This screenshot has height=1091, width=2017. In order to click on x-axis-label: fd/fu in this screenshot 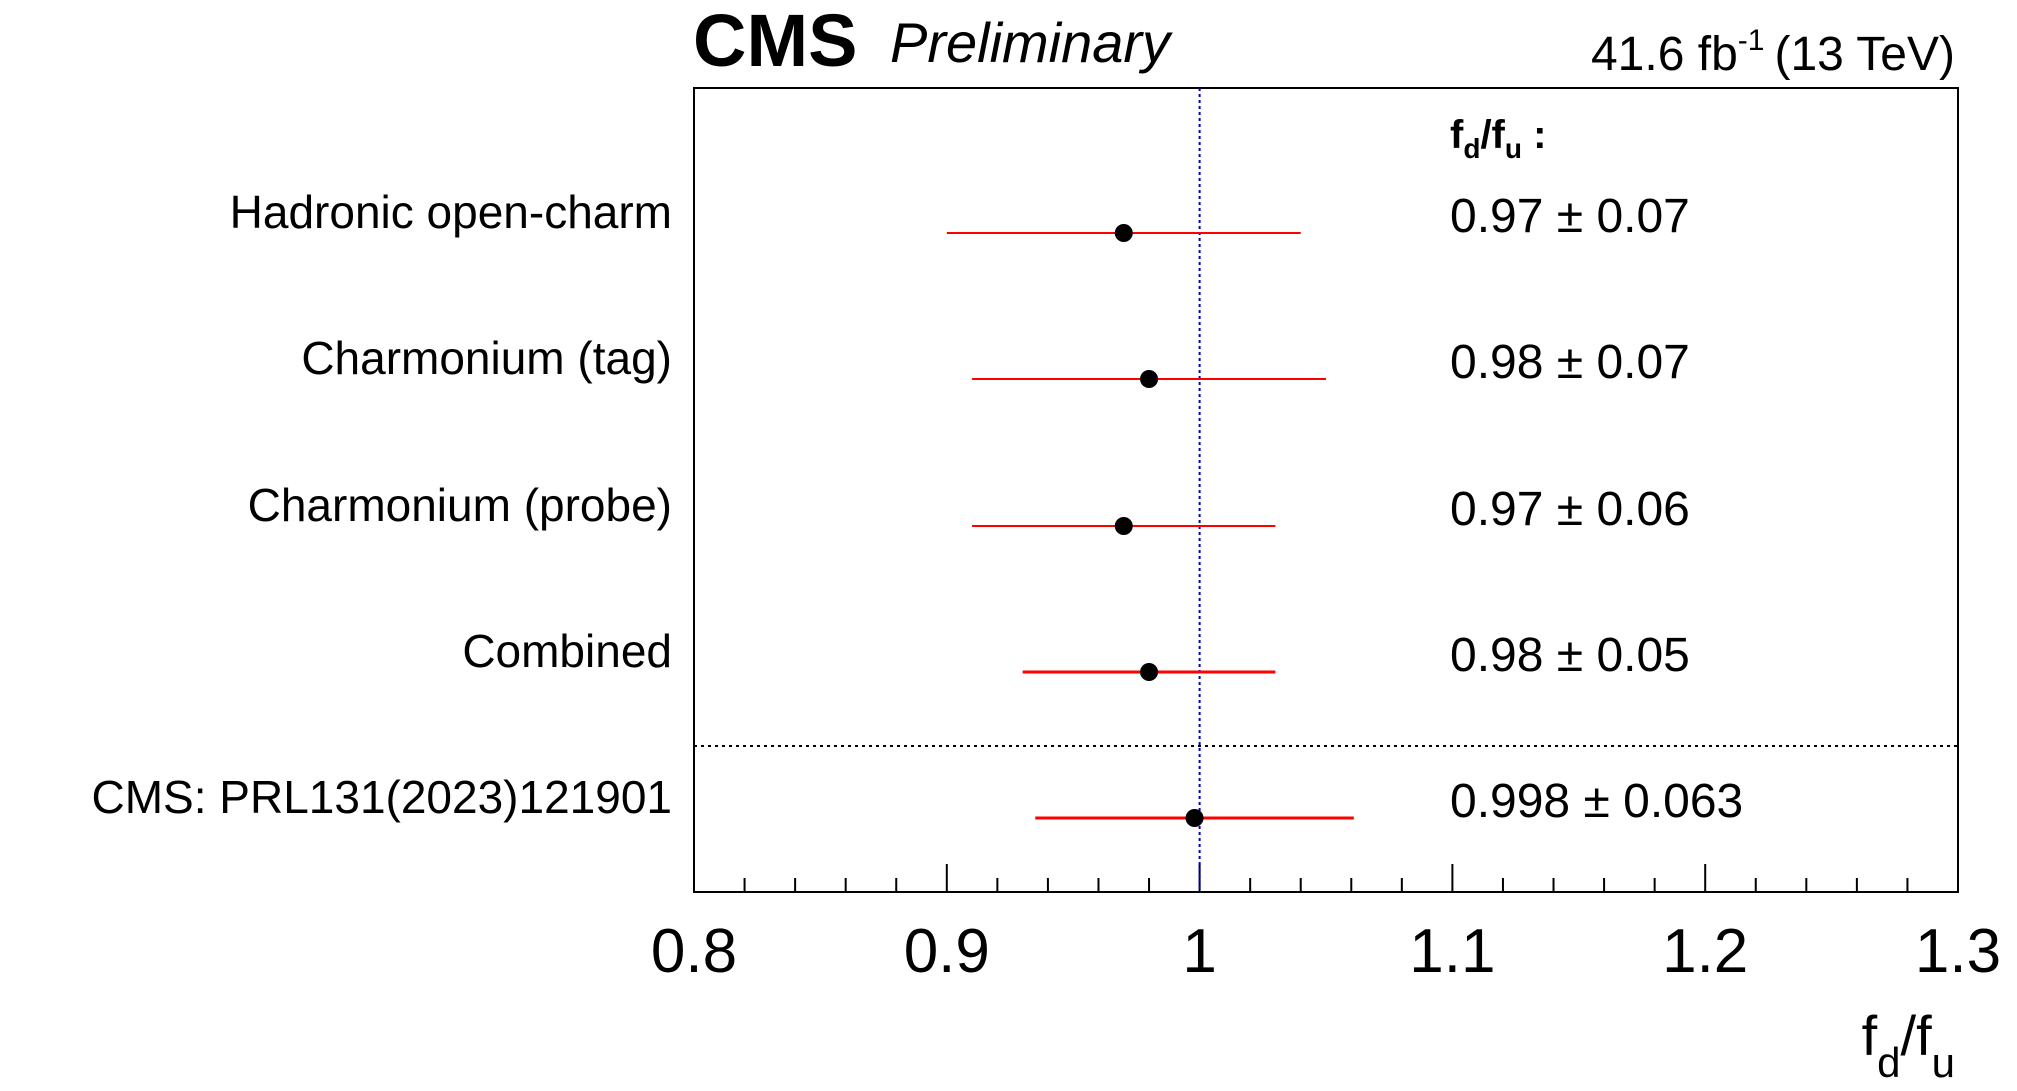, I will do `click(1908, 1045)`.